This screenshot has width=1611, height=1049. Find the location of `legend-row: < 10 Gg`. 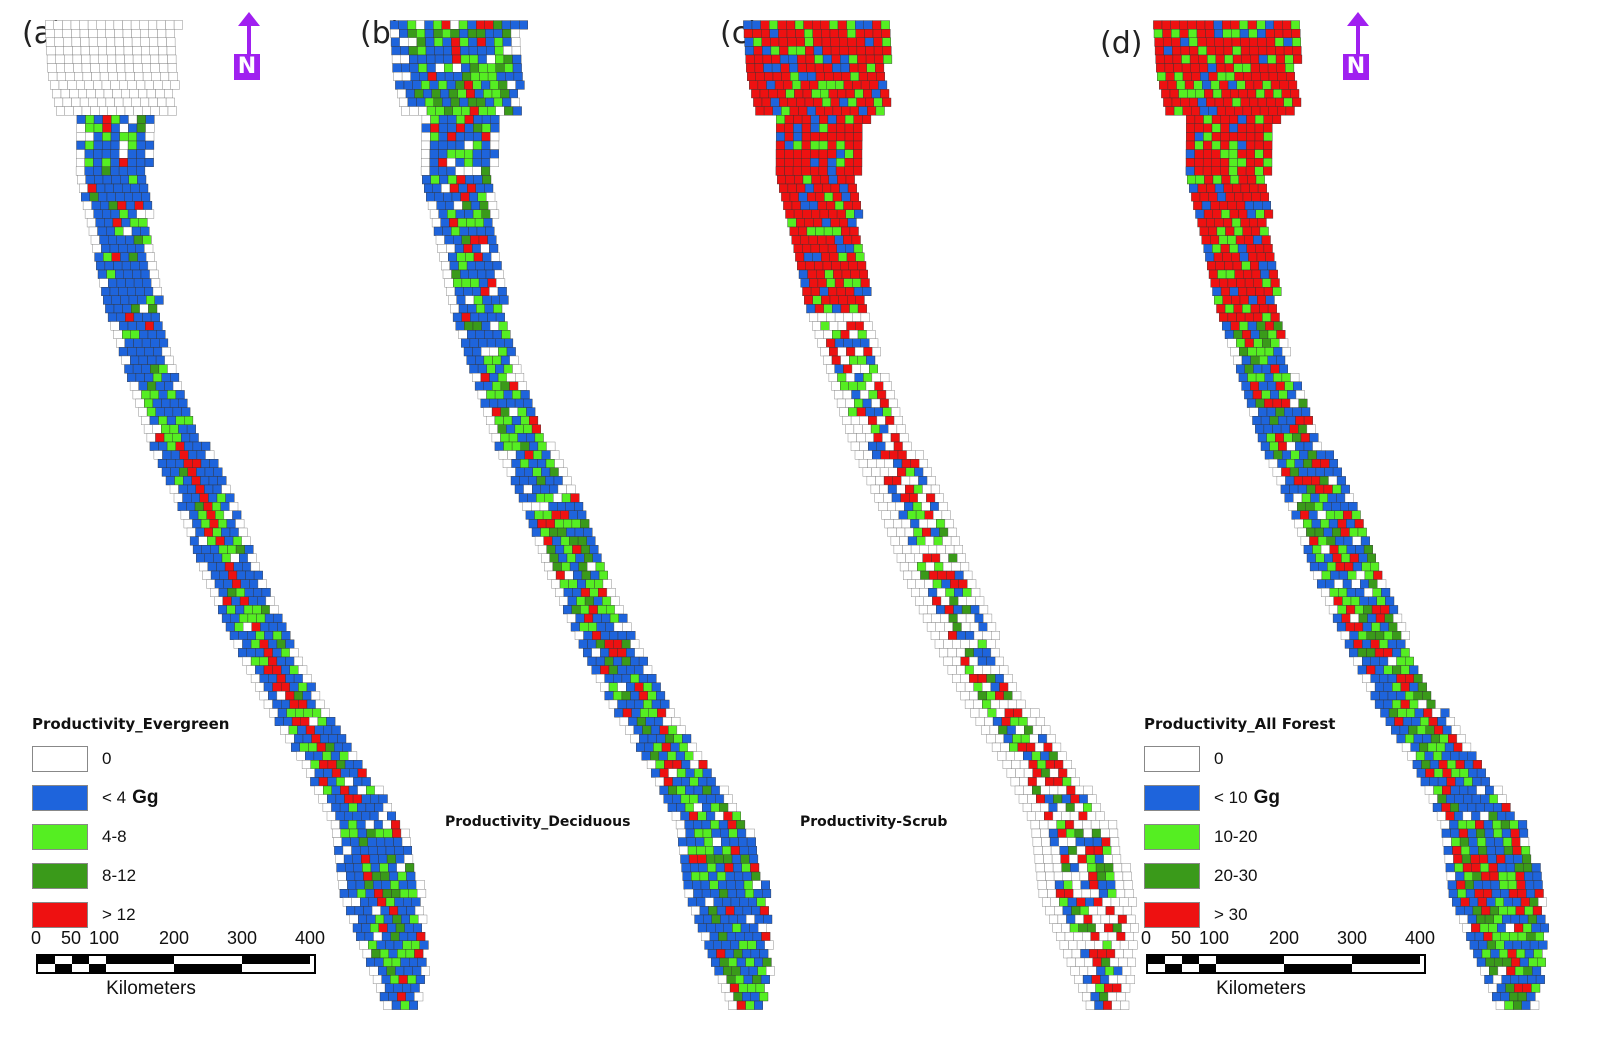

legend-row: < 10 Gg is located at coordinates (1239, 797).